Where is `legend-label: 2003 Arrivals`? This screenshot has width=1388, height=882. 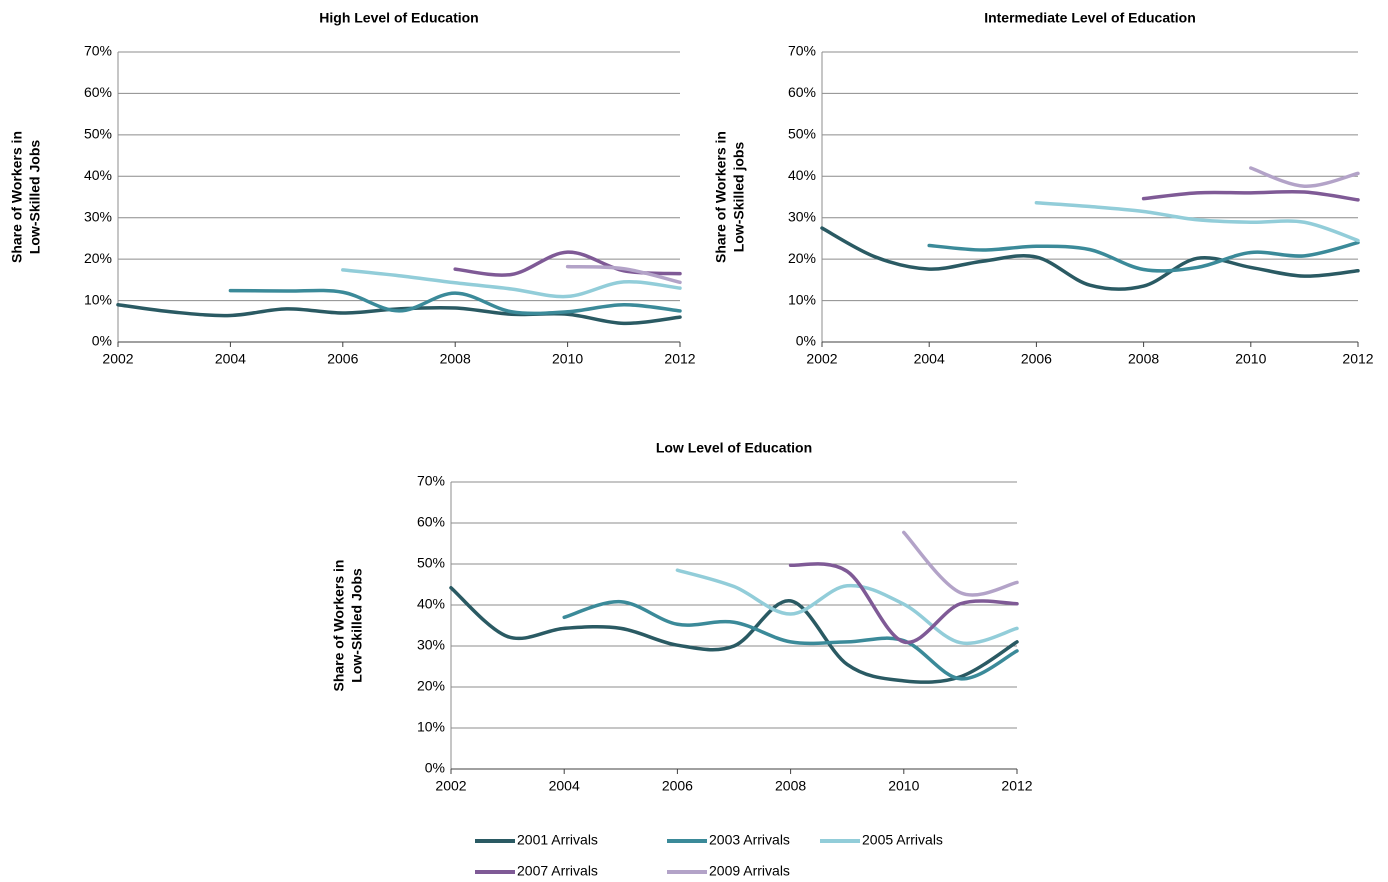
legend-label: 2003 Arrivals is located at coordinates (749, 840).